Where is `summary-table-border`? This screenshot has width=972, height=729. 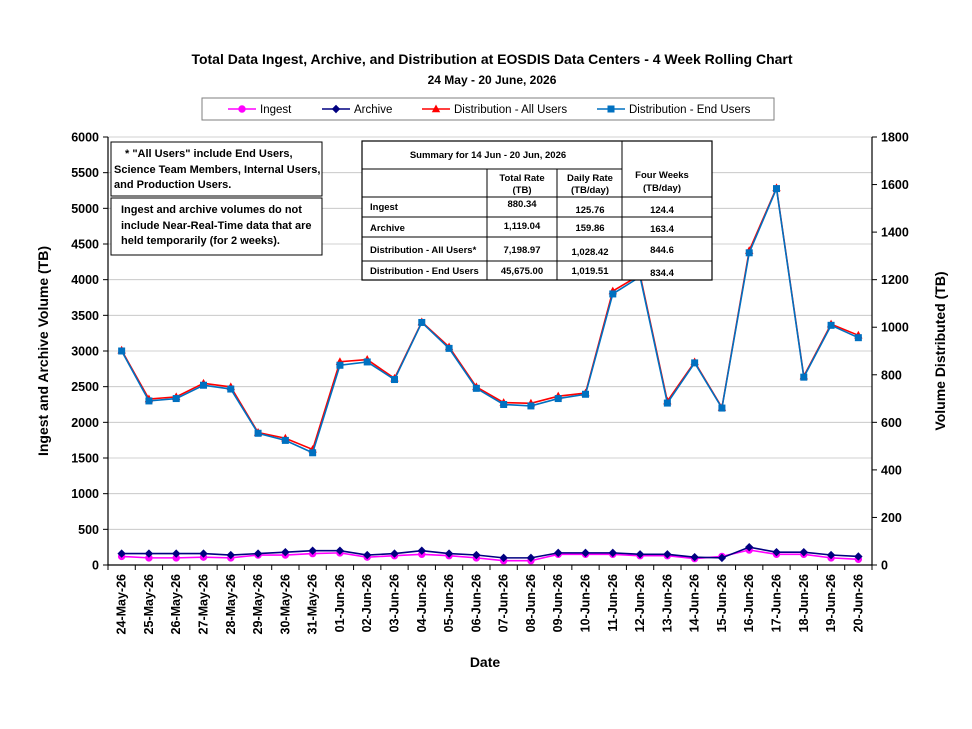
summary-table-border is located at coordinates (537, 210).